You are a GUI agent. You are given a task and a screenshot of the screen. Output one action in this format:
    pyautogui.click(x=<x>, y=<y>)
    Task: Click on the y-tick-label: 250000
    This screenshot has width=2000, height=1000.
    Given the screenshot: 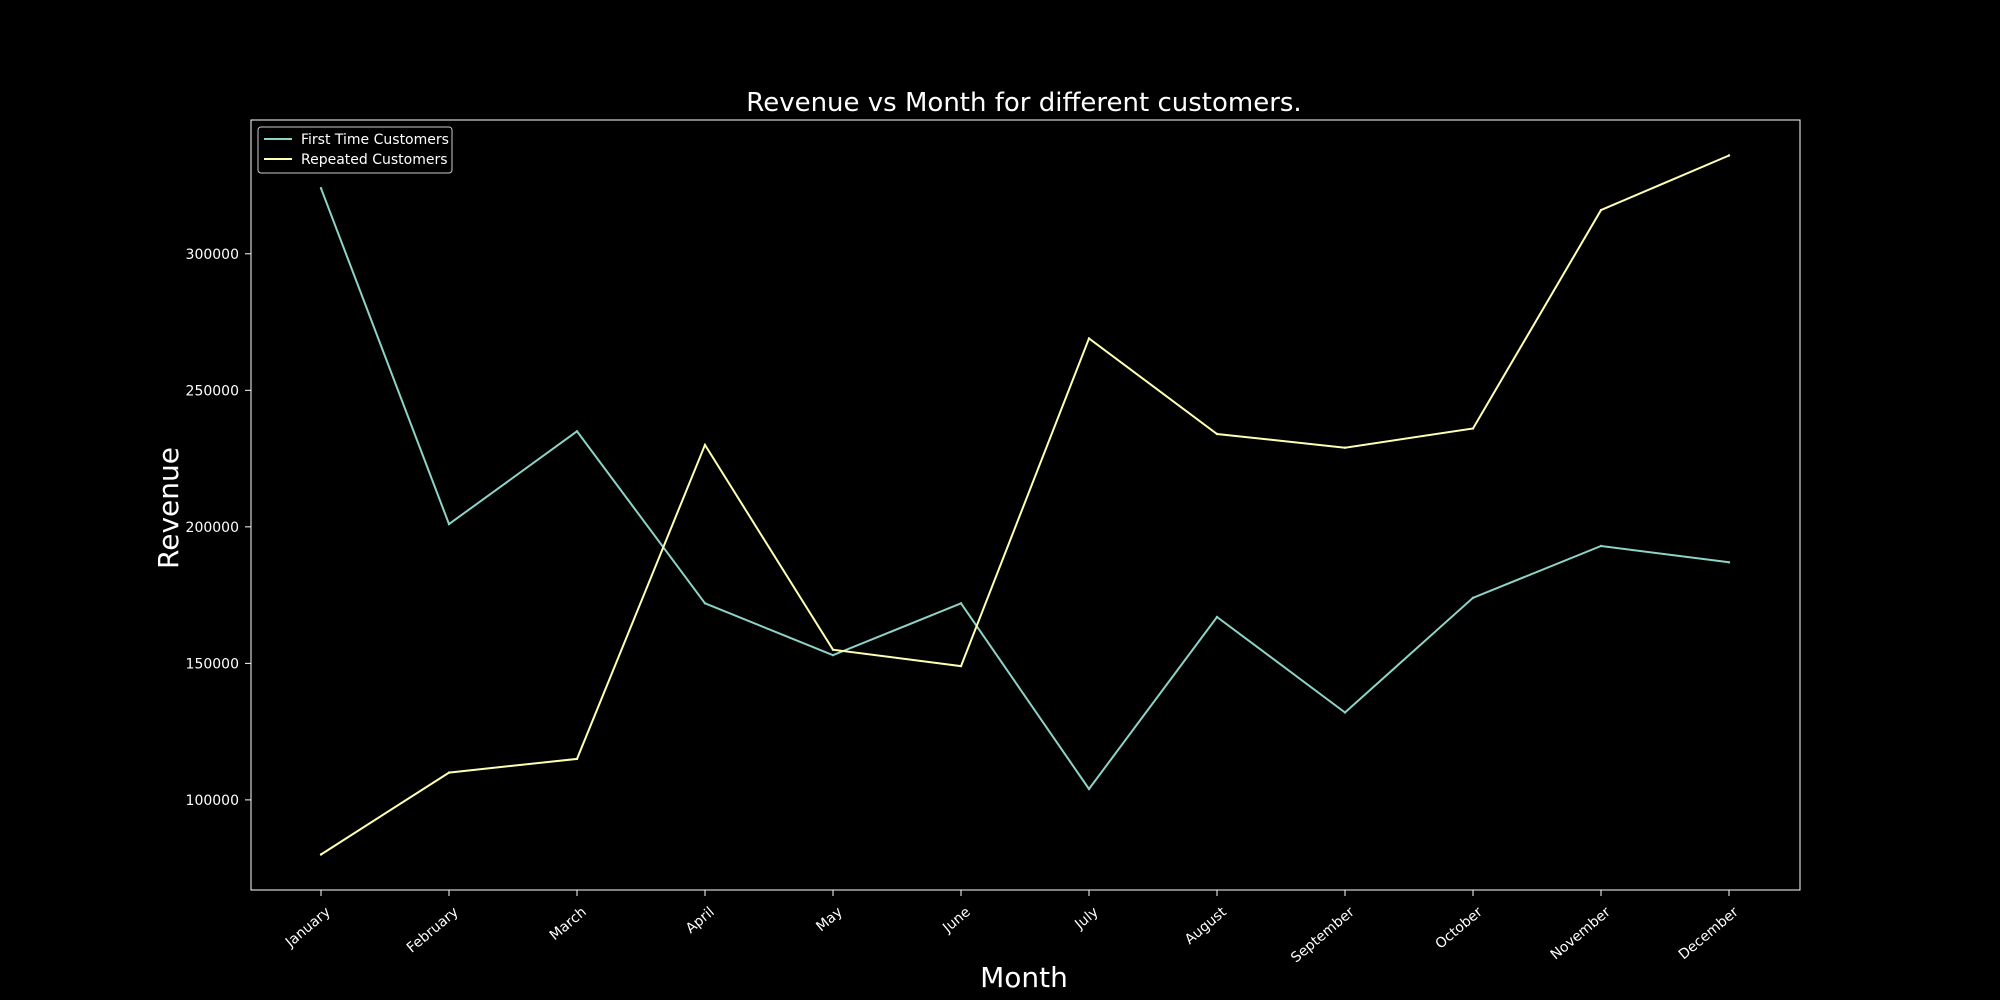 What is the action you would take?
    pyautogui.click(x=212, y=391)
    